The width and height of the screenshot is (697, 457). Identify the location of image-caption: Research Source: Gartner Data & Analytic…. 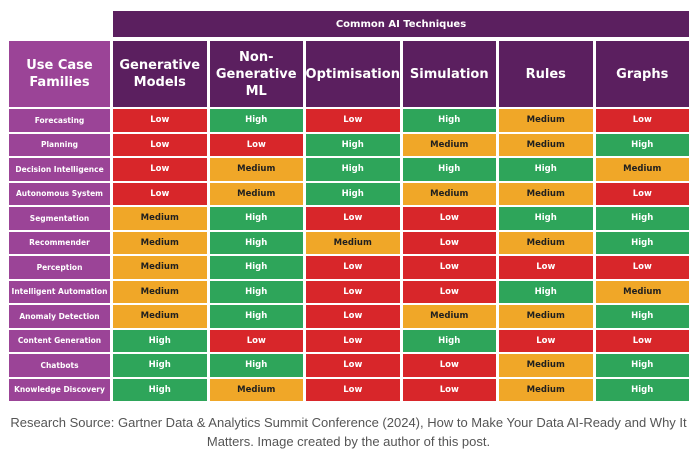
(348, 432).